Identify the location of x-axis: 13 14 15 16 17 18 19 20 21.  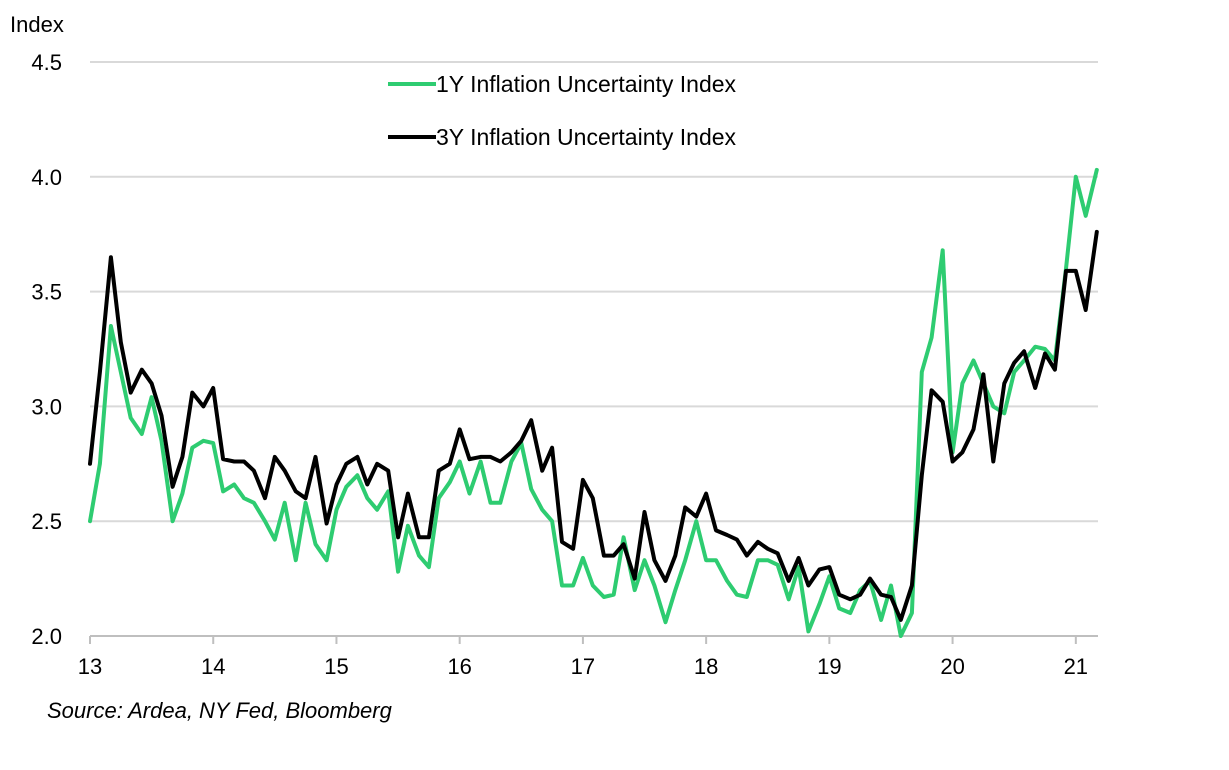
(588, 657).